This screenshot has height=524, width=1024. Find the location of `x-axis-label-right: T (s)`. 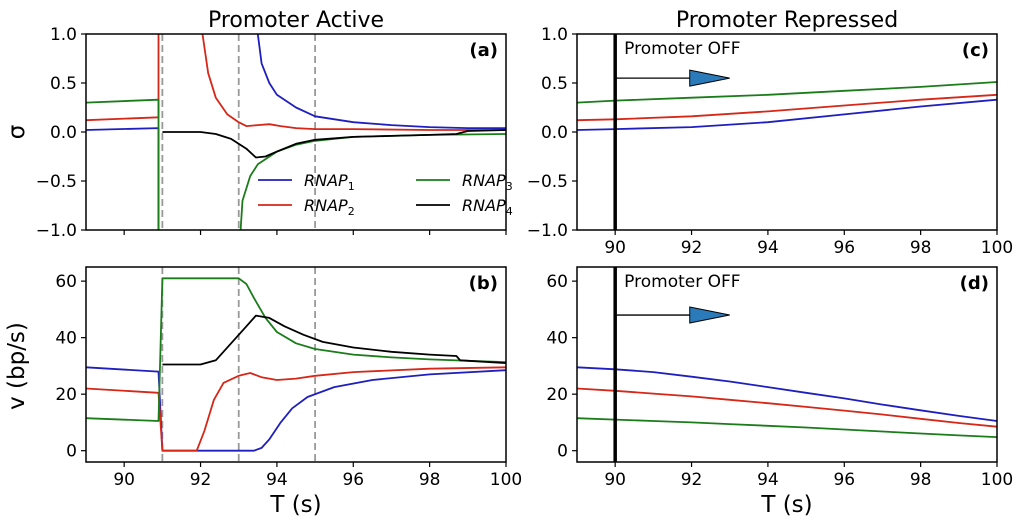

x-axis-label-right: T (s) is located at coordinates (786, 505).